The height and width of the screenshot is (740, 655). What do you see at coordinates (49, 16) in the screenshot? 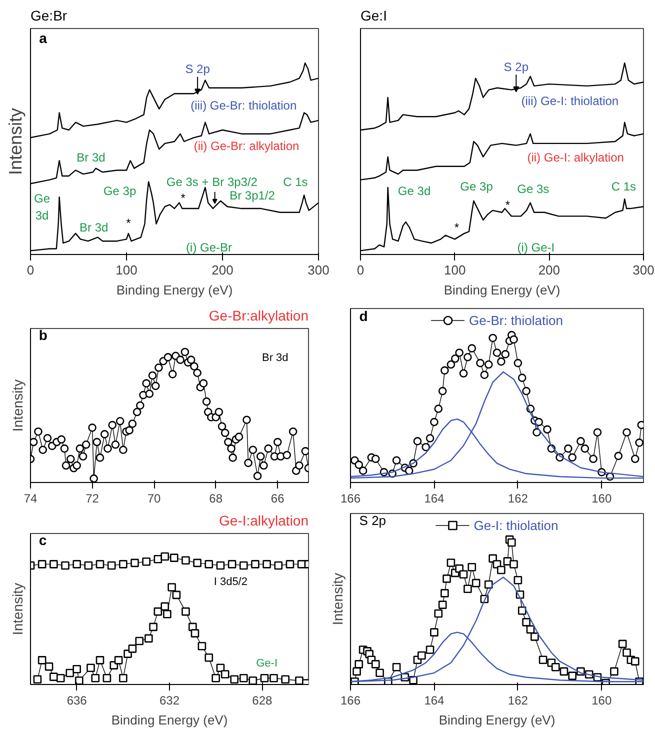
I see `chart-title: Ge:Br` at bounding box center [49, 16].